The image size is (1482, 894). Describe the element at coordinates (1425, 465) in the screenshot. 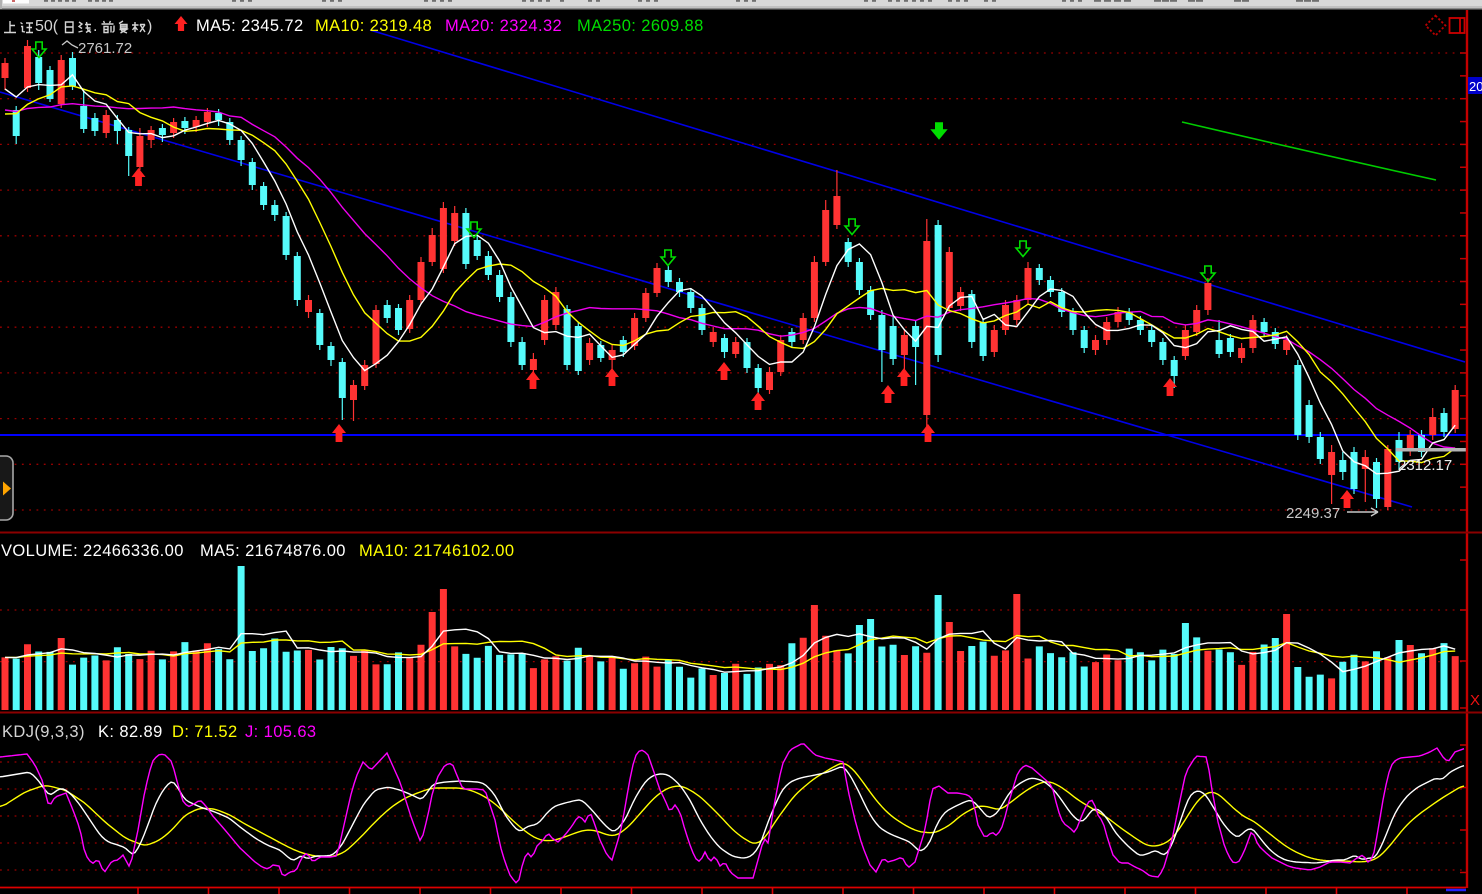

I see `svg-text: 2312.17` at that location.